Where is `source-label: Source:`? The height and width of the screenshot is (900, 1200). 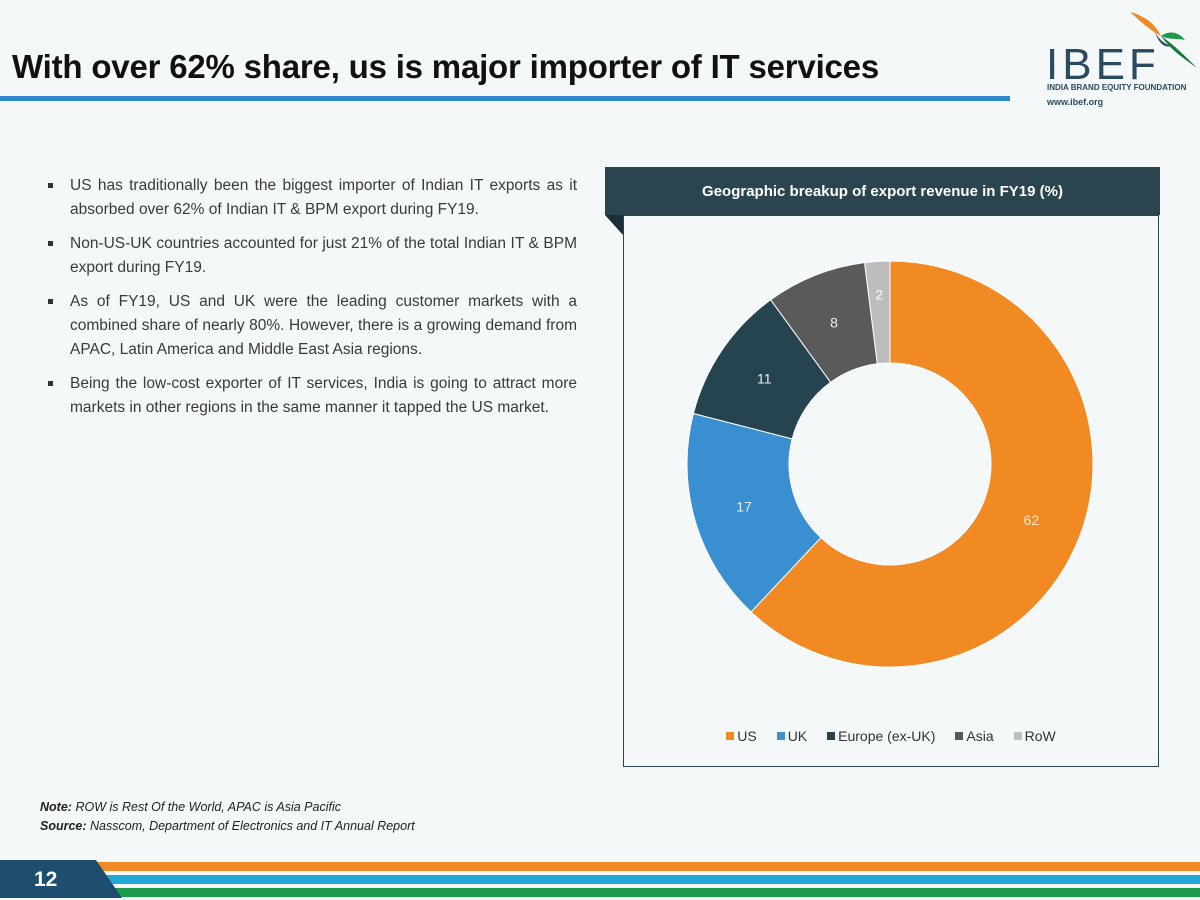 source-label: Source: is located at coordinates (63, 826).